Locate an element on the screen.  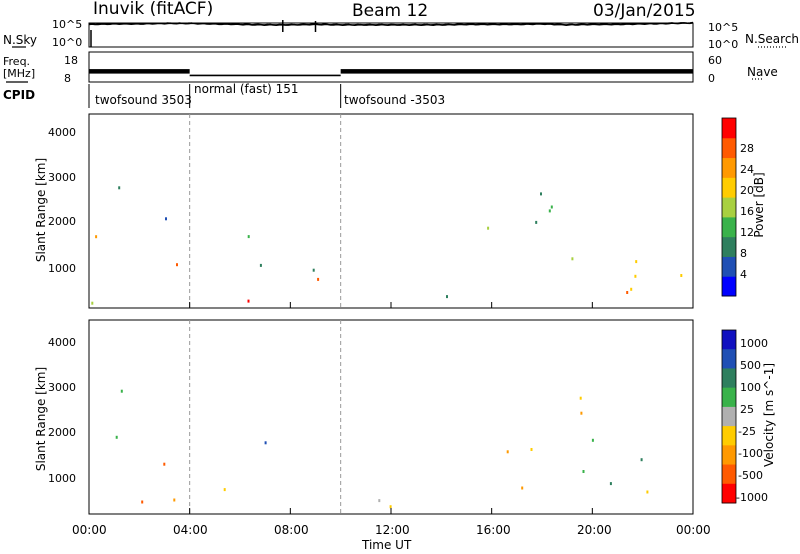
velocity-colorbar-tick: -1000 is located at coordinates (752, 497).